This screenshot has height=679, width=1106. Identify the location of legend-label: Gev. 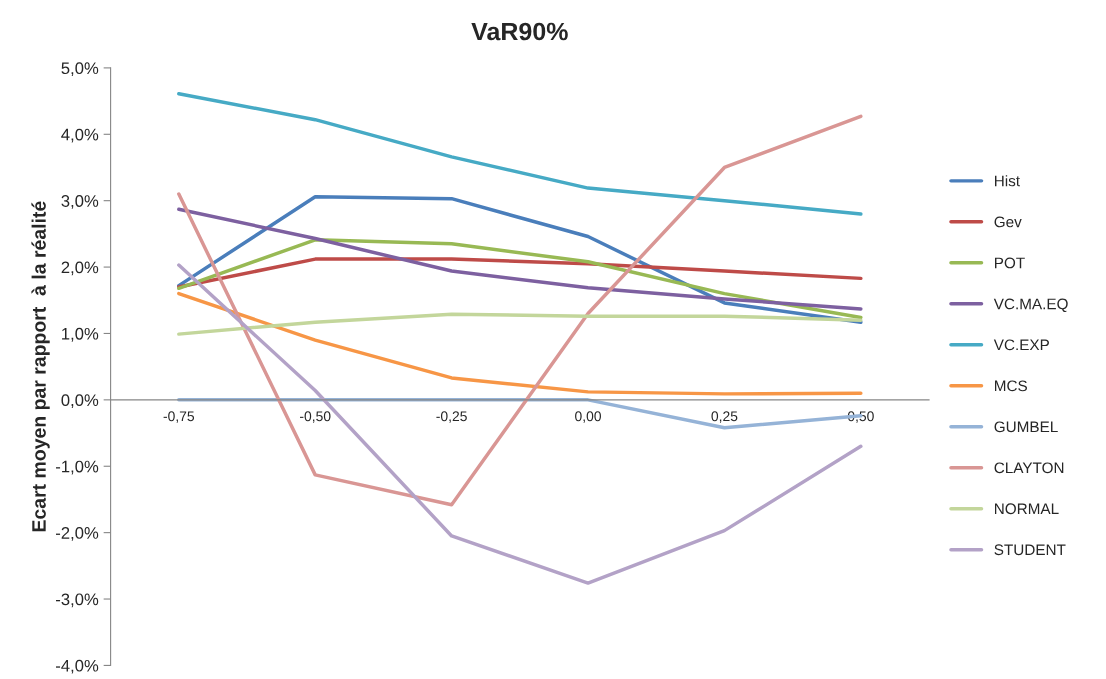
(1008, 222).